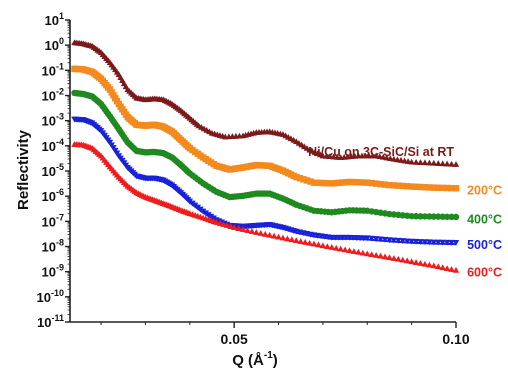  I want to click on series-label: 600°C, so click(484, 273).